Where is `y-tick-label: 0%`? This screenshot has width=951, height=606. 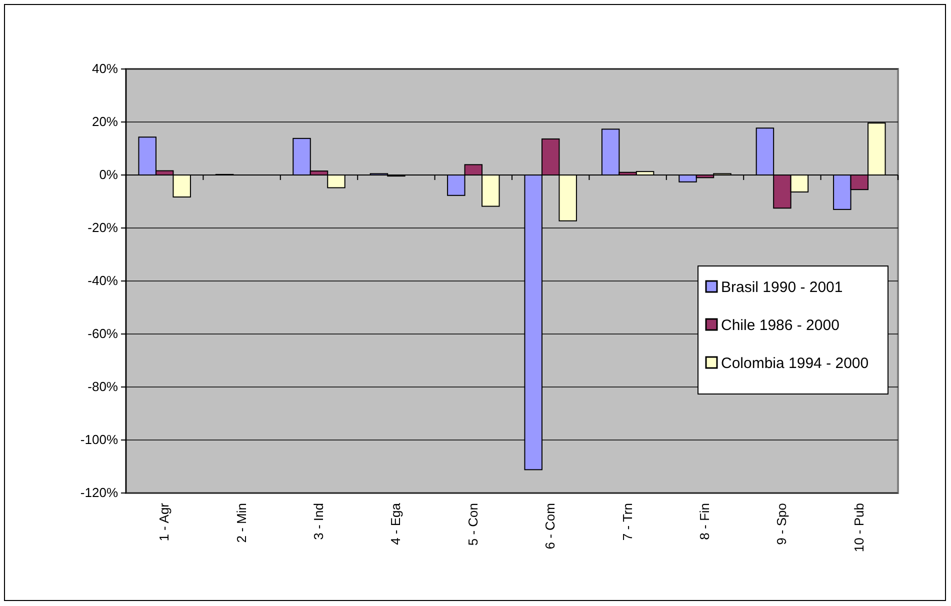 y-tick-label: 0% is located at coordinates (108, 174).